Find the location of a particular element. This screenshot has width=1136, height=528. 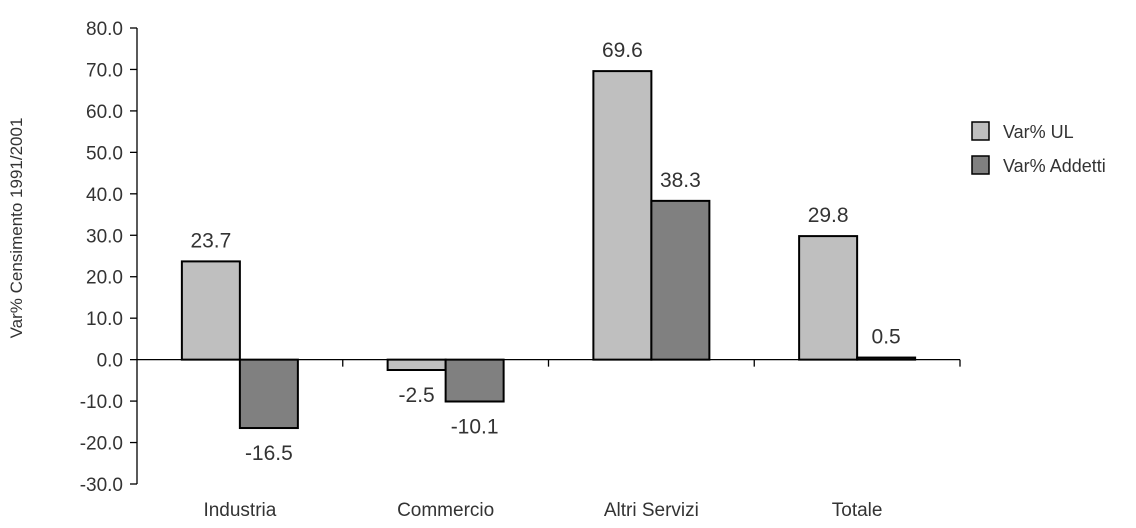

bar-value-label: 38.3 is located at coordinates (680, 180).